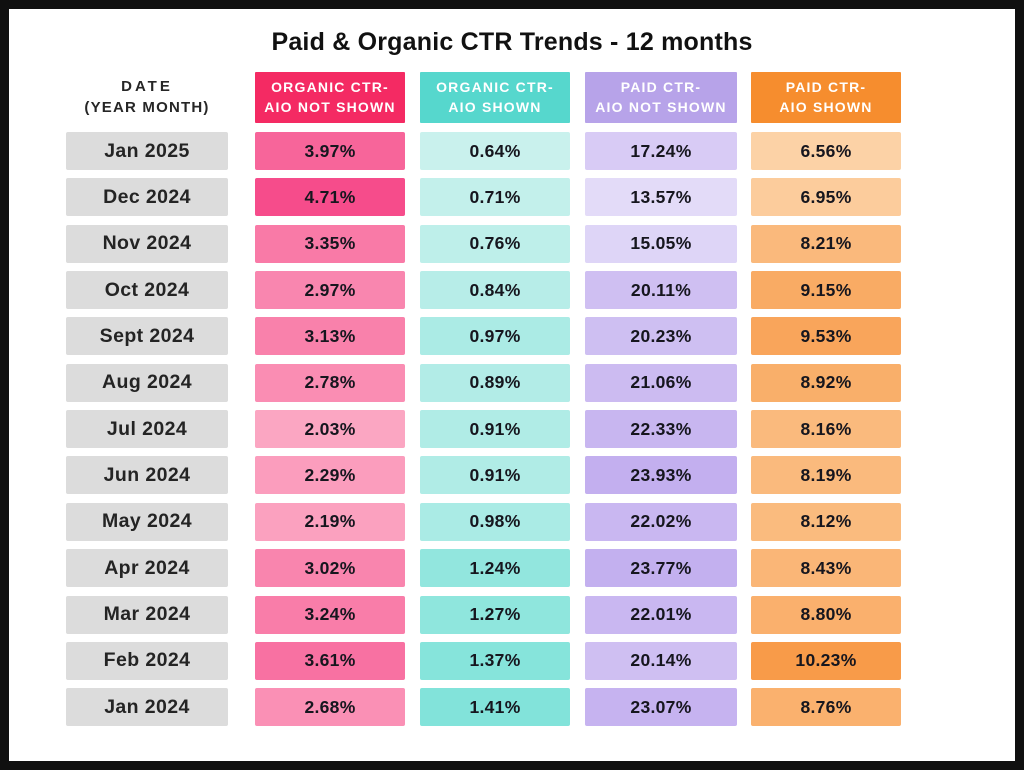 The height and width of the screenshot is (770, 1024). I want to click on table-row: Dec 2024 4.71% 0.71% 13.57% 6.95%, so click(512, 197).